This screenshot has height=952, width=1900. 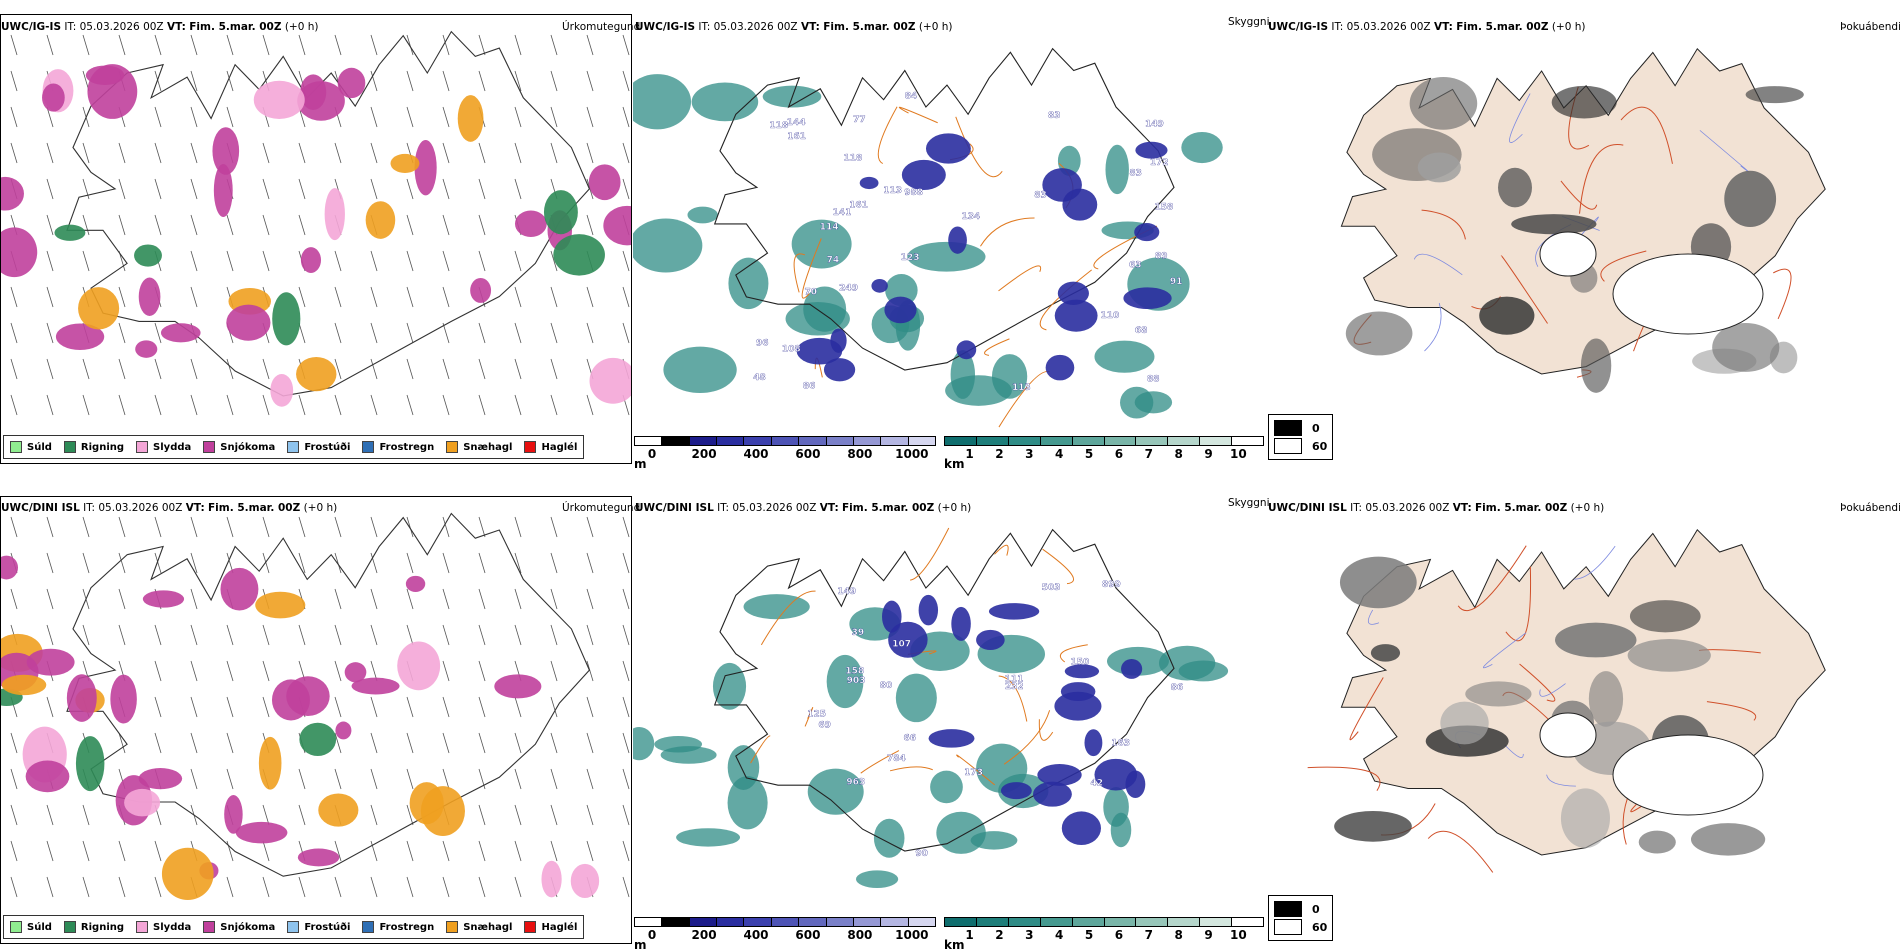 What do you see at coordinates (327, 447) in the screenshot?
I see `legend-label: Frostúði` at bounding box center [327, 447].